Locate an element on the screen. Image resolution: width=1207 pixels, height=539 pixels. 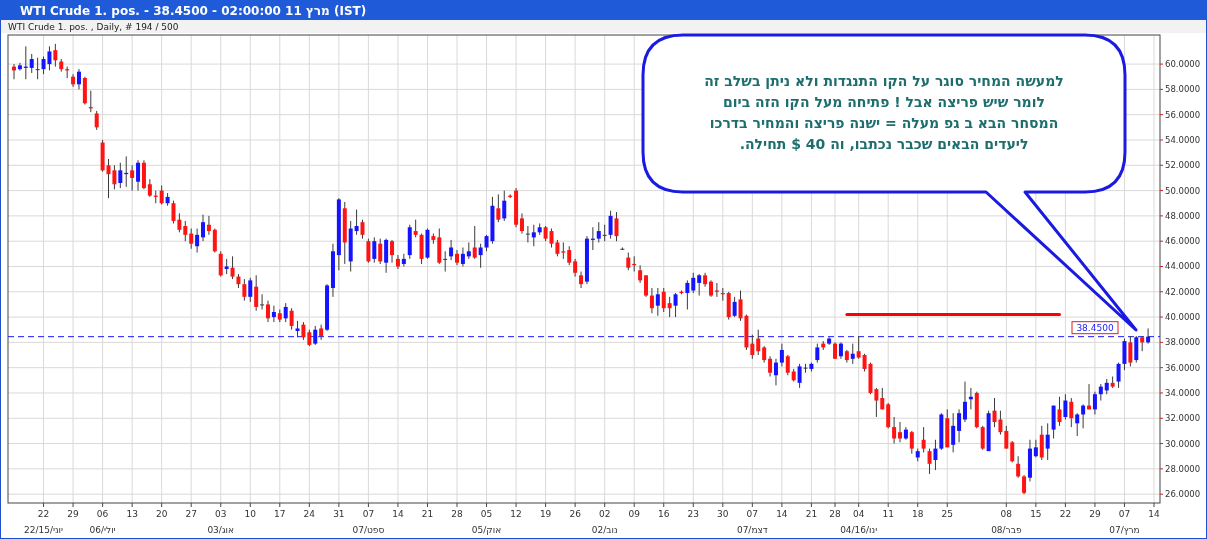
x-tick-label: 18 is located at coordinates (918, 514).